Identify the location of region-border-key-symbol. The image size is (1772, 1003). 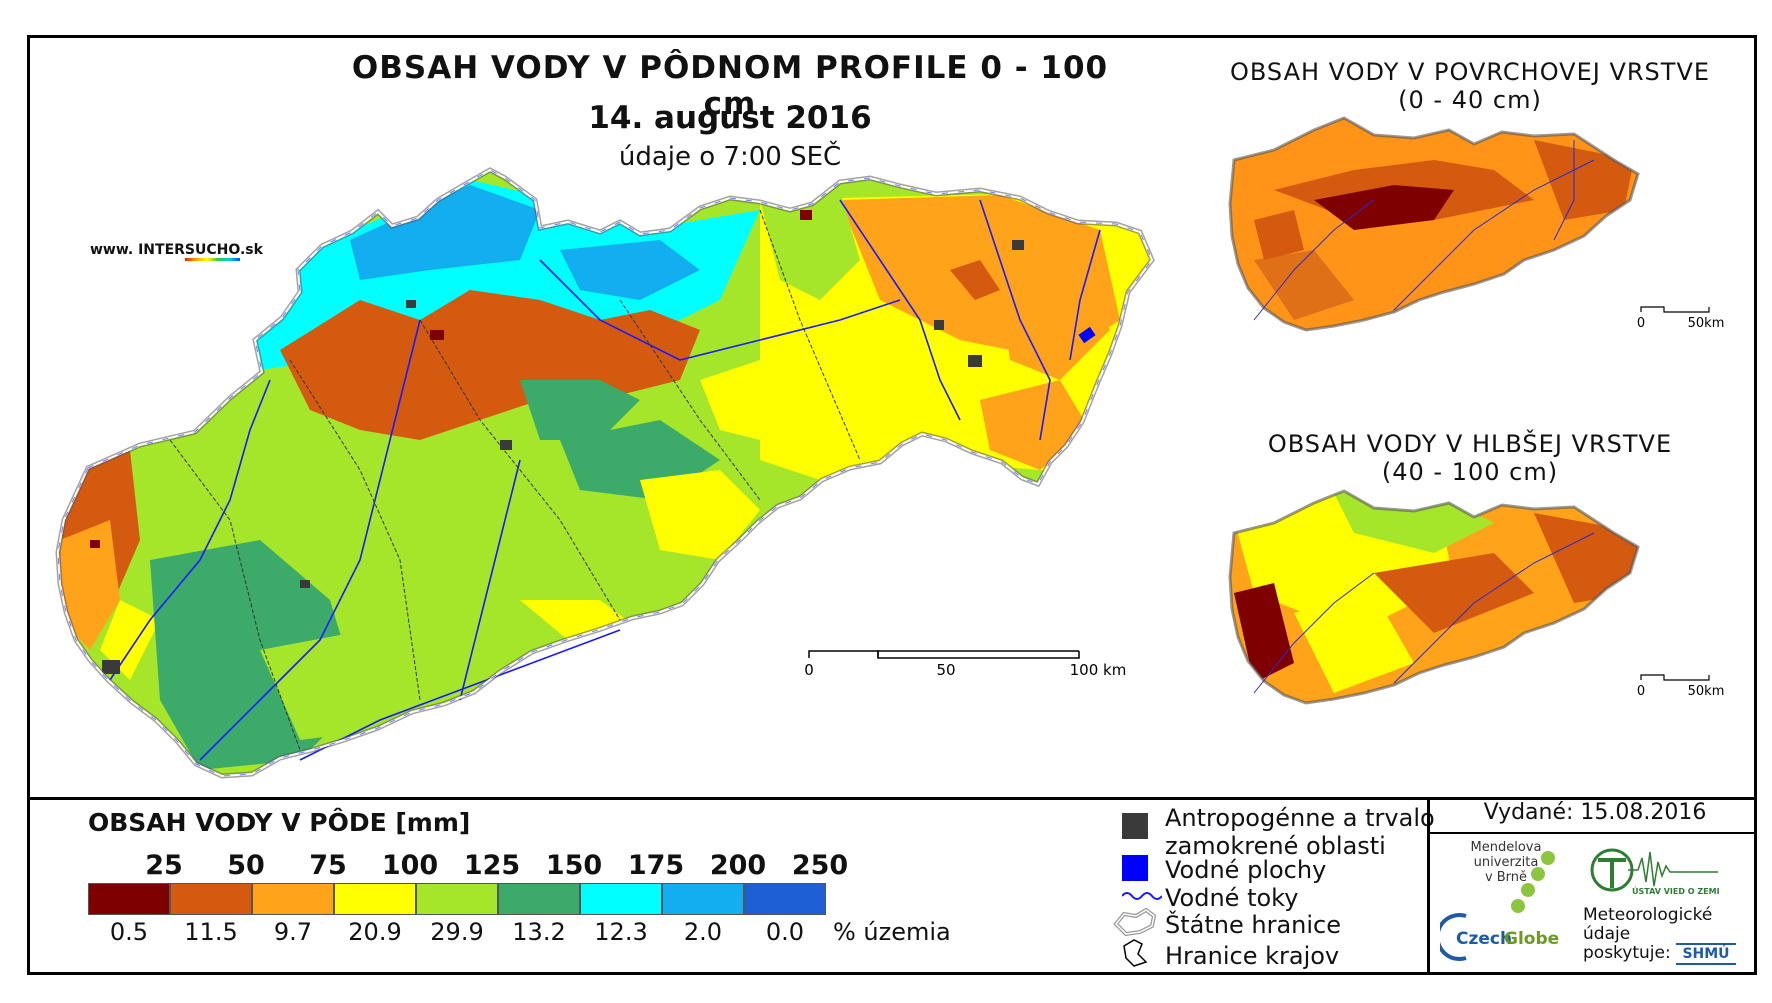
(1135, 953).